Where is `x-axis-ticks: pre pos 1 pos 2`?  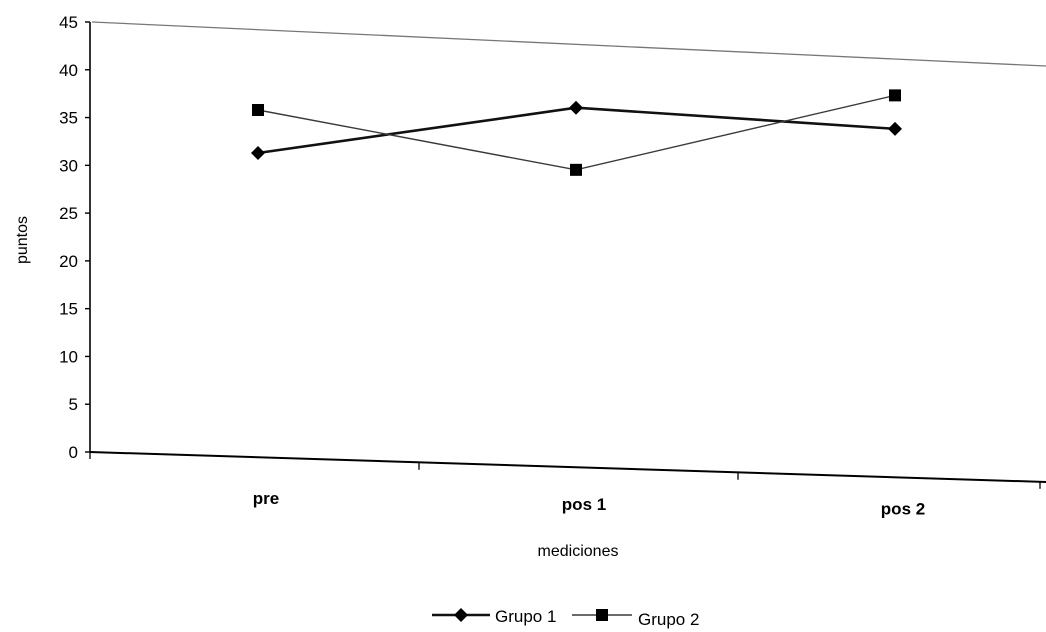
x-axis-ticks: pre pos 1 pos 2 is located at coordinates (565, 485).